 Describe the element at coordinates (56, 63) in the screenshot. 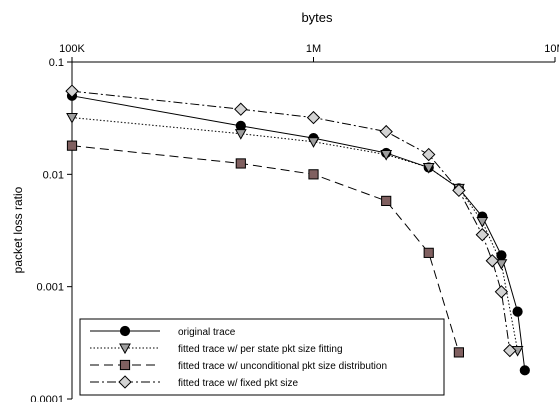

I see `y-tick-label-0: 0.1` at that location.